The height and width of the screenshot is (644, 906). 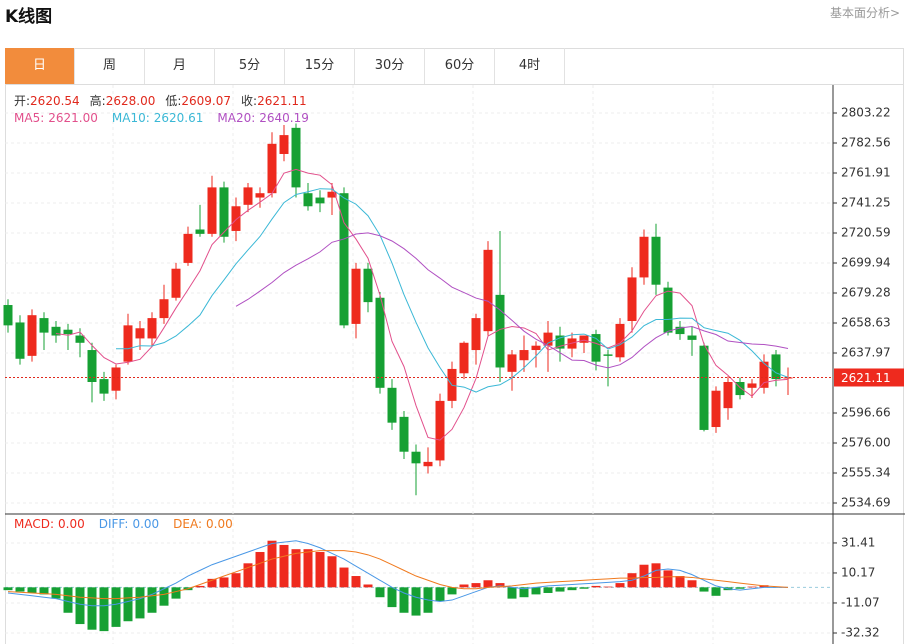 I want to click on info-name: 低:, so click(x=173, y=101).